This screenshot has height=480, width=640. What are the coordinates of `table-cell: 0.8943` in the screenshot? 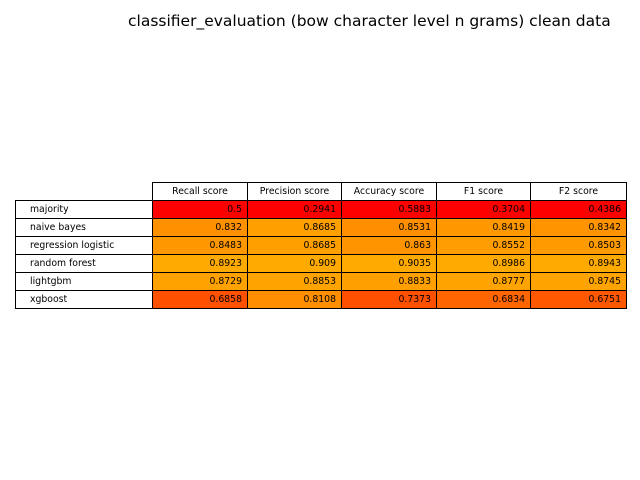 It's located at (578, 263).